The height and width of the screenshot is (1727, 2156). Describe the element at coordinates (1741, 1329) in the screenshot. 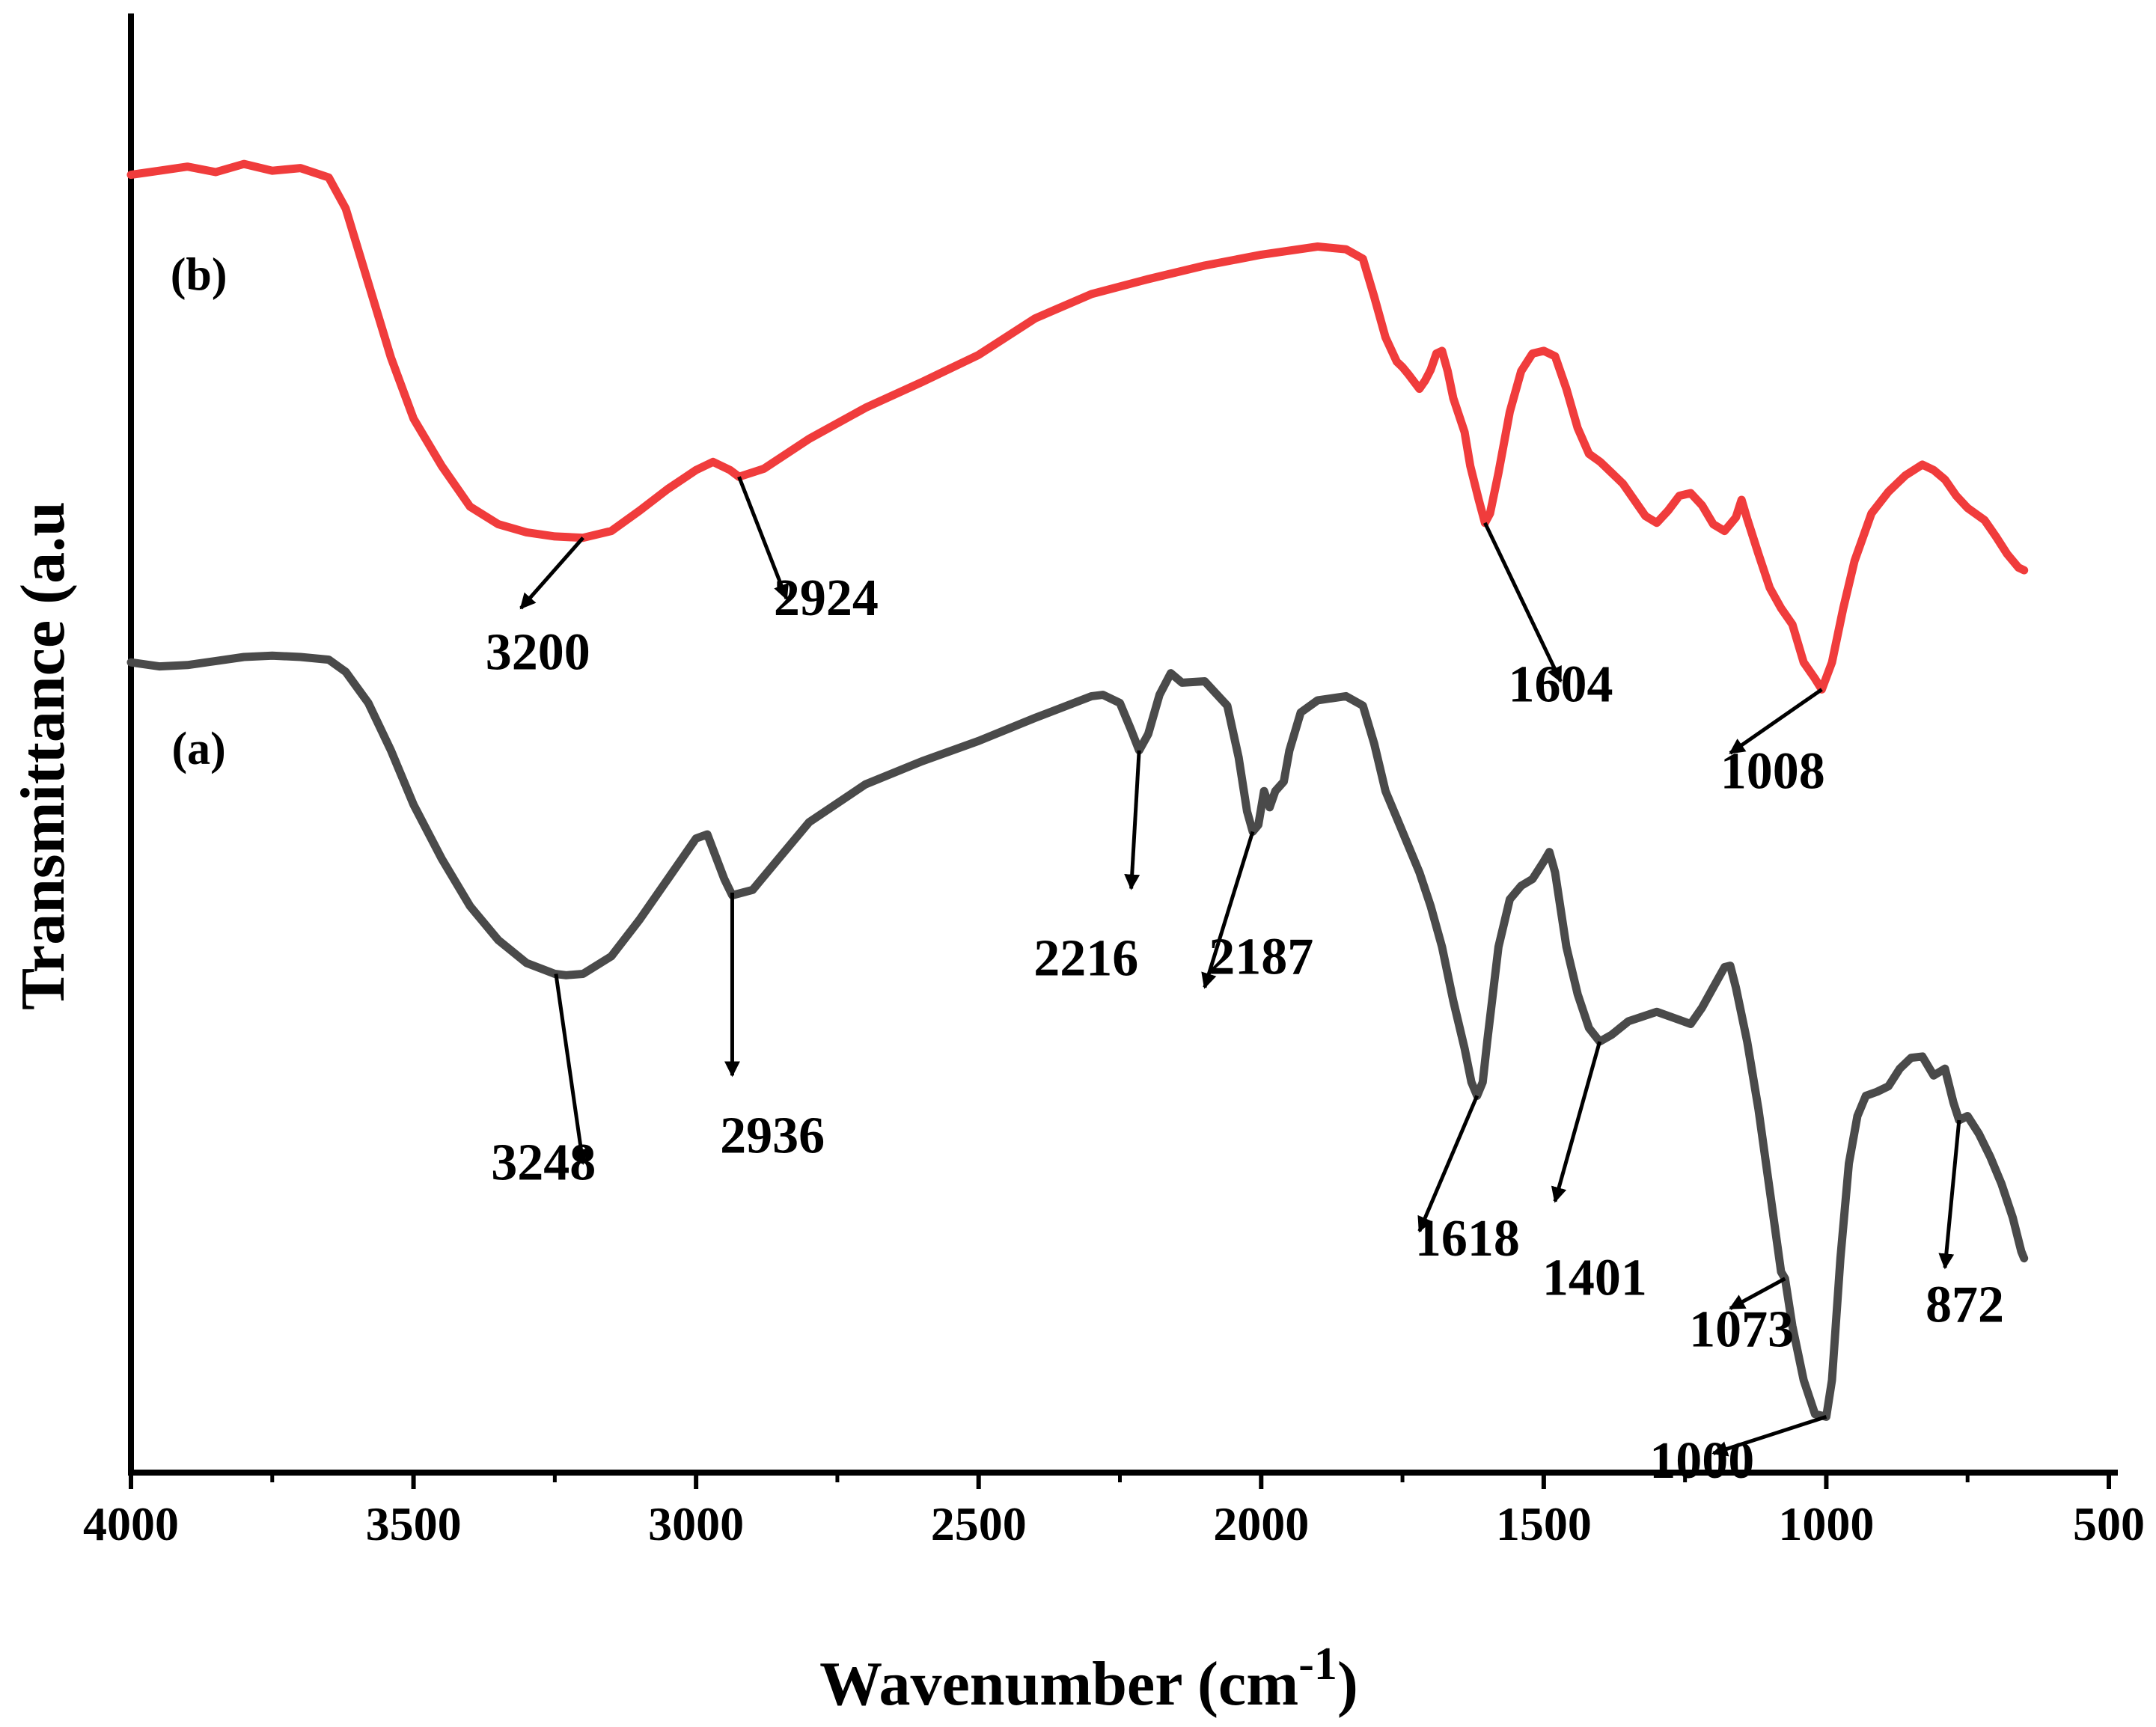

I see `peak-label-1073: 1073` at that location.